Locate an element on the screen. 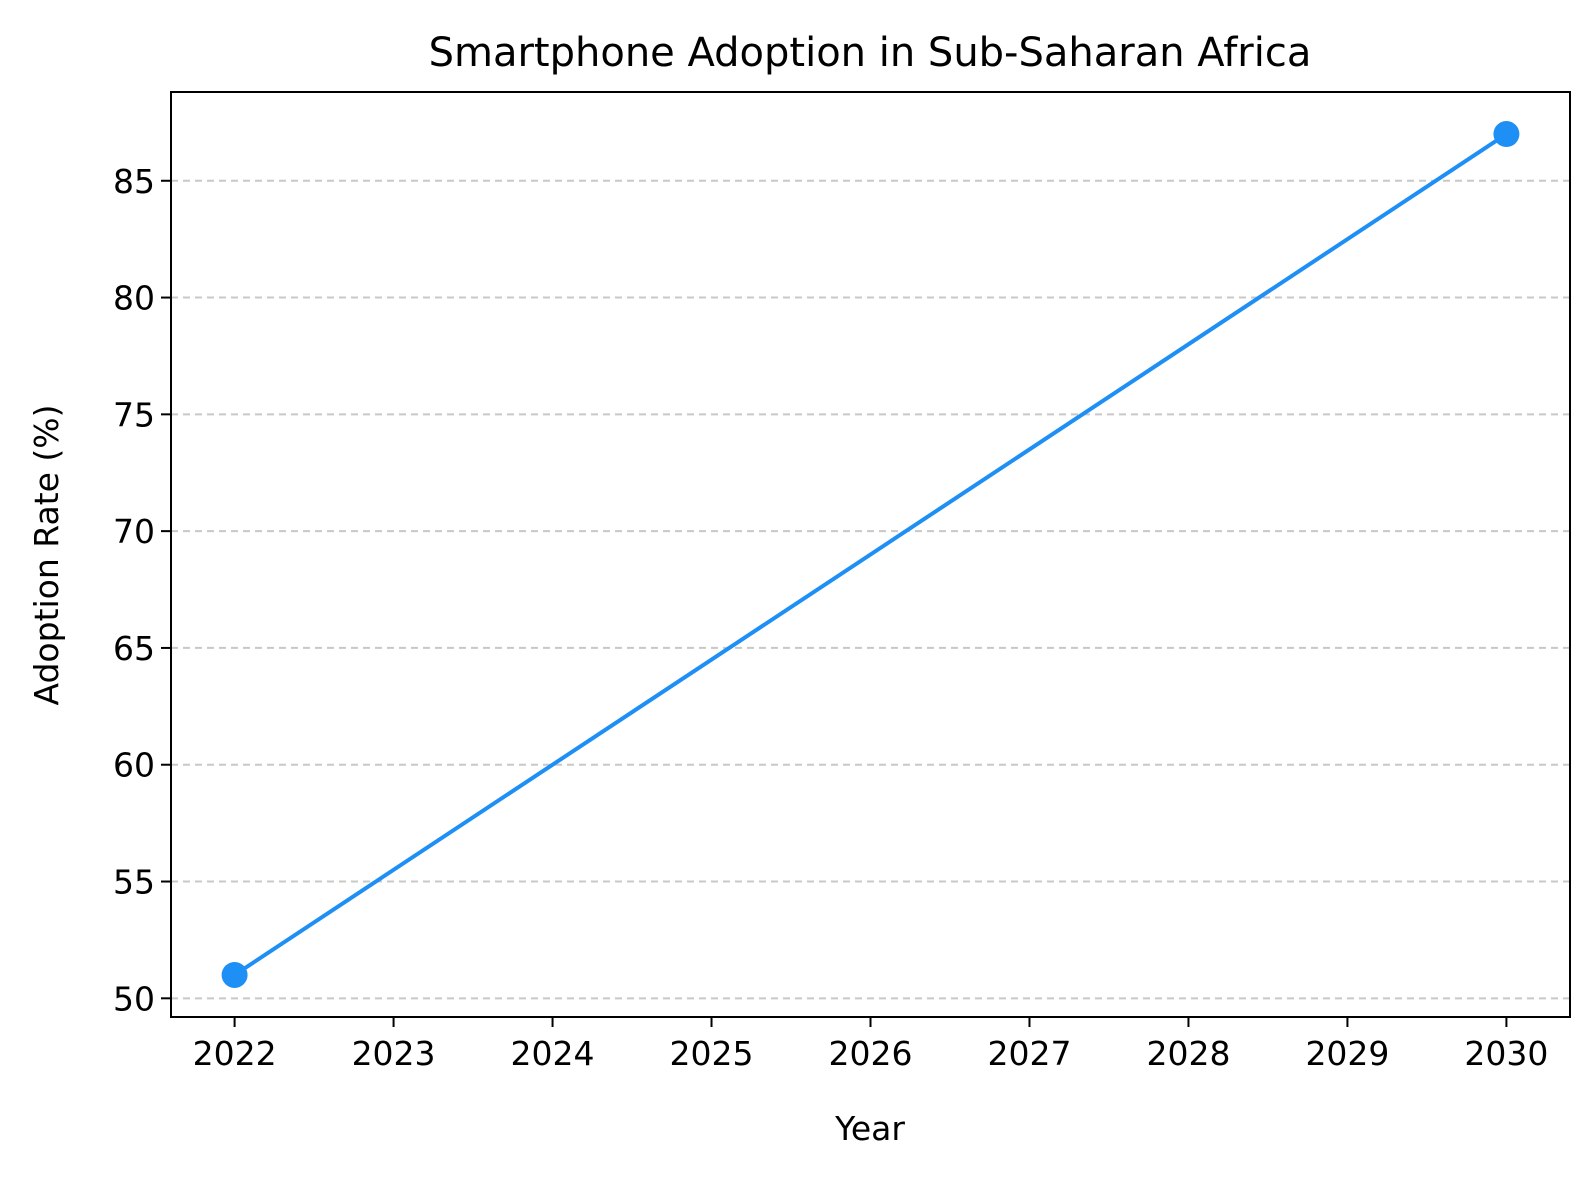  y-tick-label: 80 is located at coordinates (134, 298).